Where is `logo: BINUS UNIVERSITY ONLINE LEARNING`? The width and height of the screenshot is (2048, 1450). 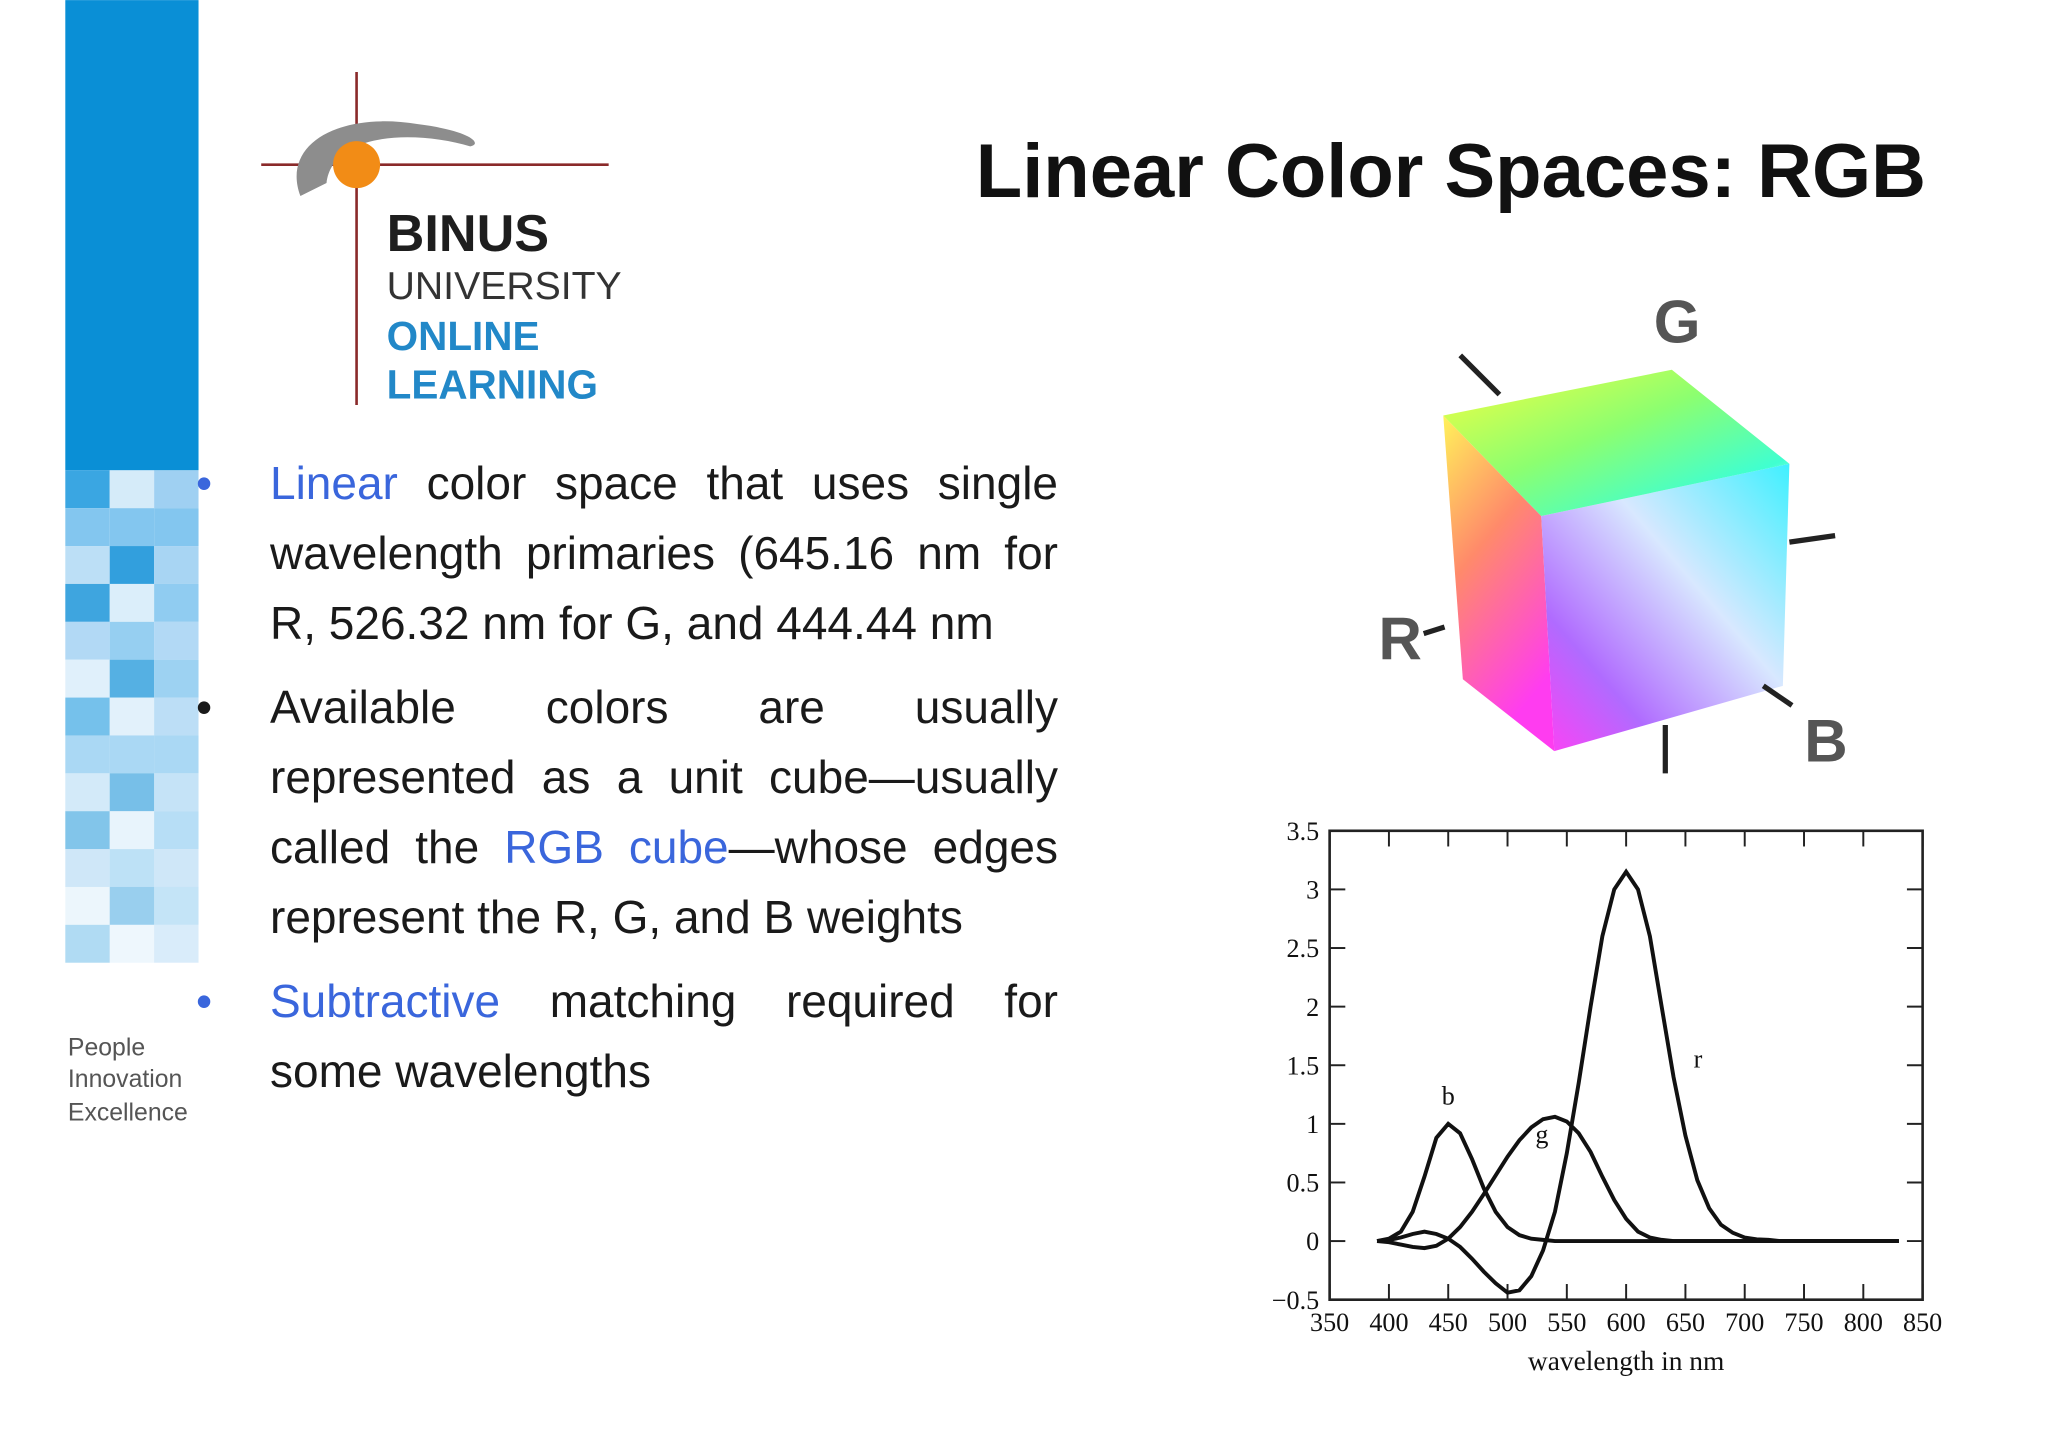
logo: BINUS UNIVERSITY ONLINE LEARNING is located at coordinates (441, 239).